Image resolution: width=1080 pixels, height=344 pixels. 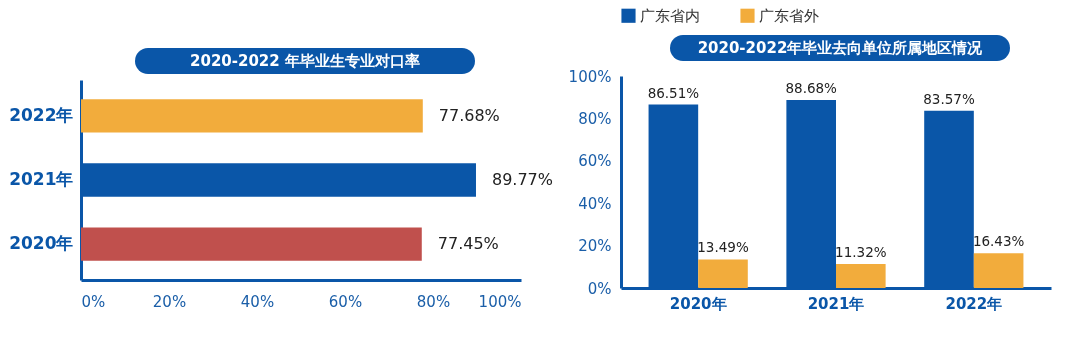 I want to click on y-tick-label: 100%, so click(x=590, y=76).